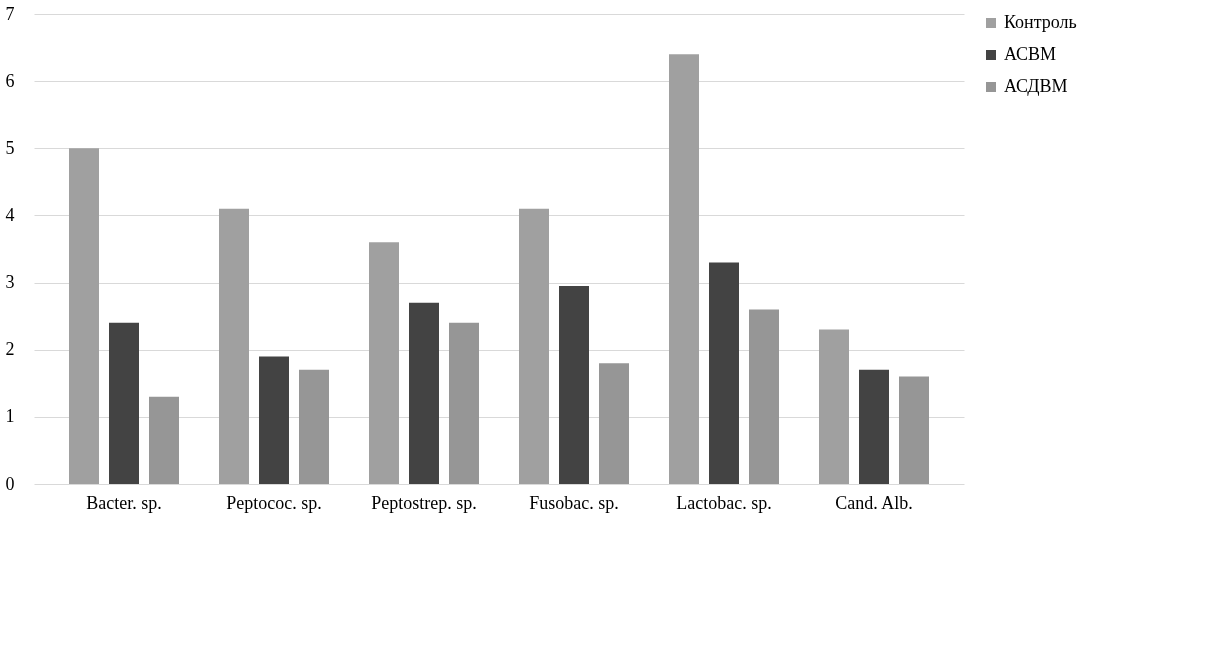 The height and width of the screenshot is (655, 1225). I want to click on legend-label: АСВМ, so click(1030, 54).